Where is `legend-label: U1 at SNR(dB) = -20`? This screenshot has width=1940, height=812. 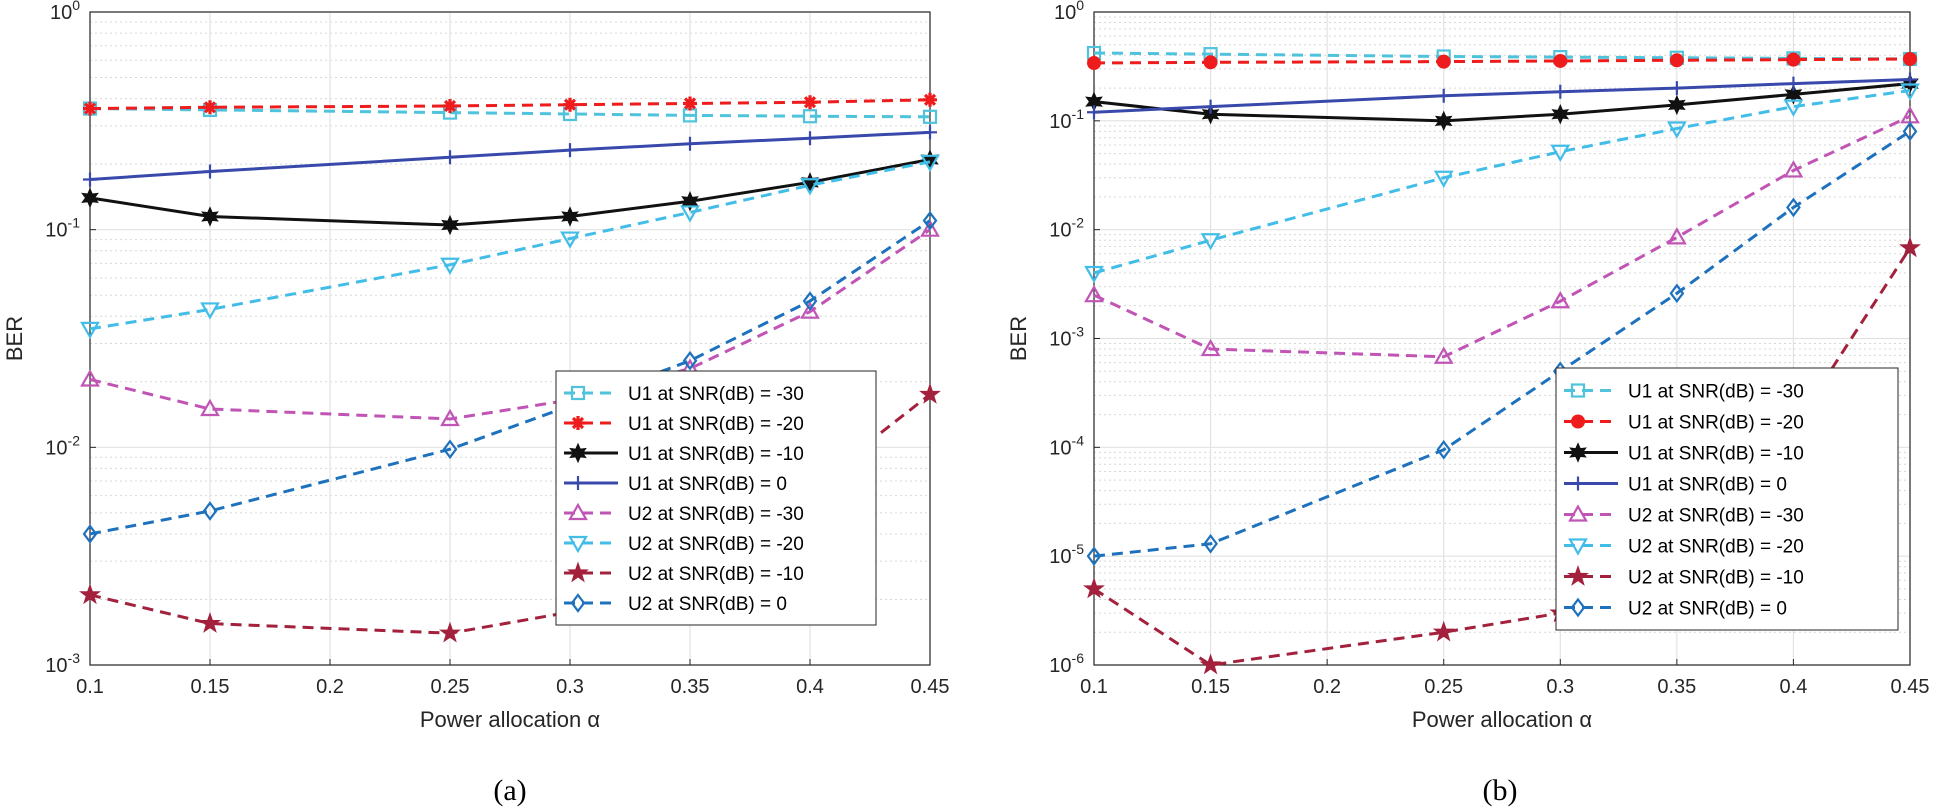
legend-label: U1 at SNR(dB) = -20 is located at coordinates (1716, 423).